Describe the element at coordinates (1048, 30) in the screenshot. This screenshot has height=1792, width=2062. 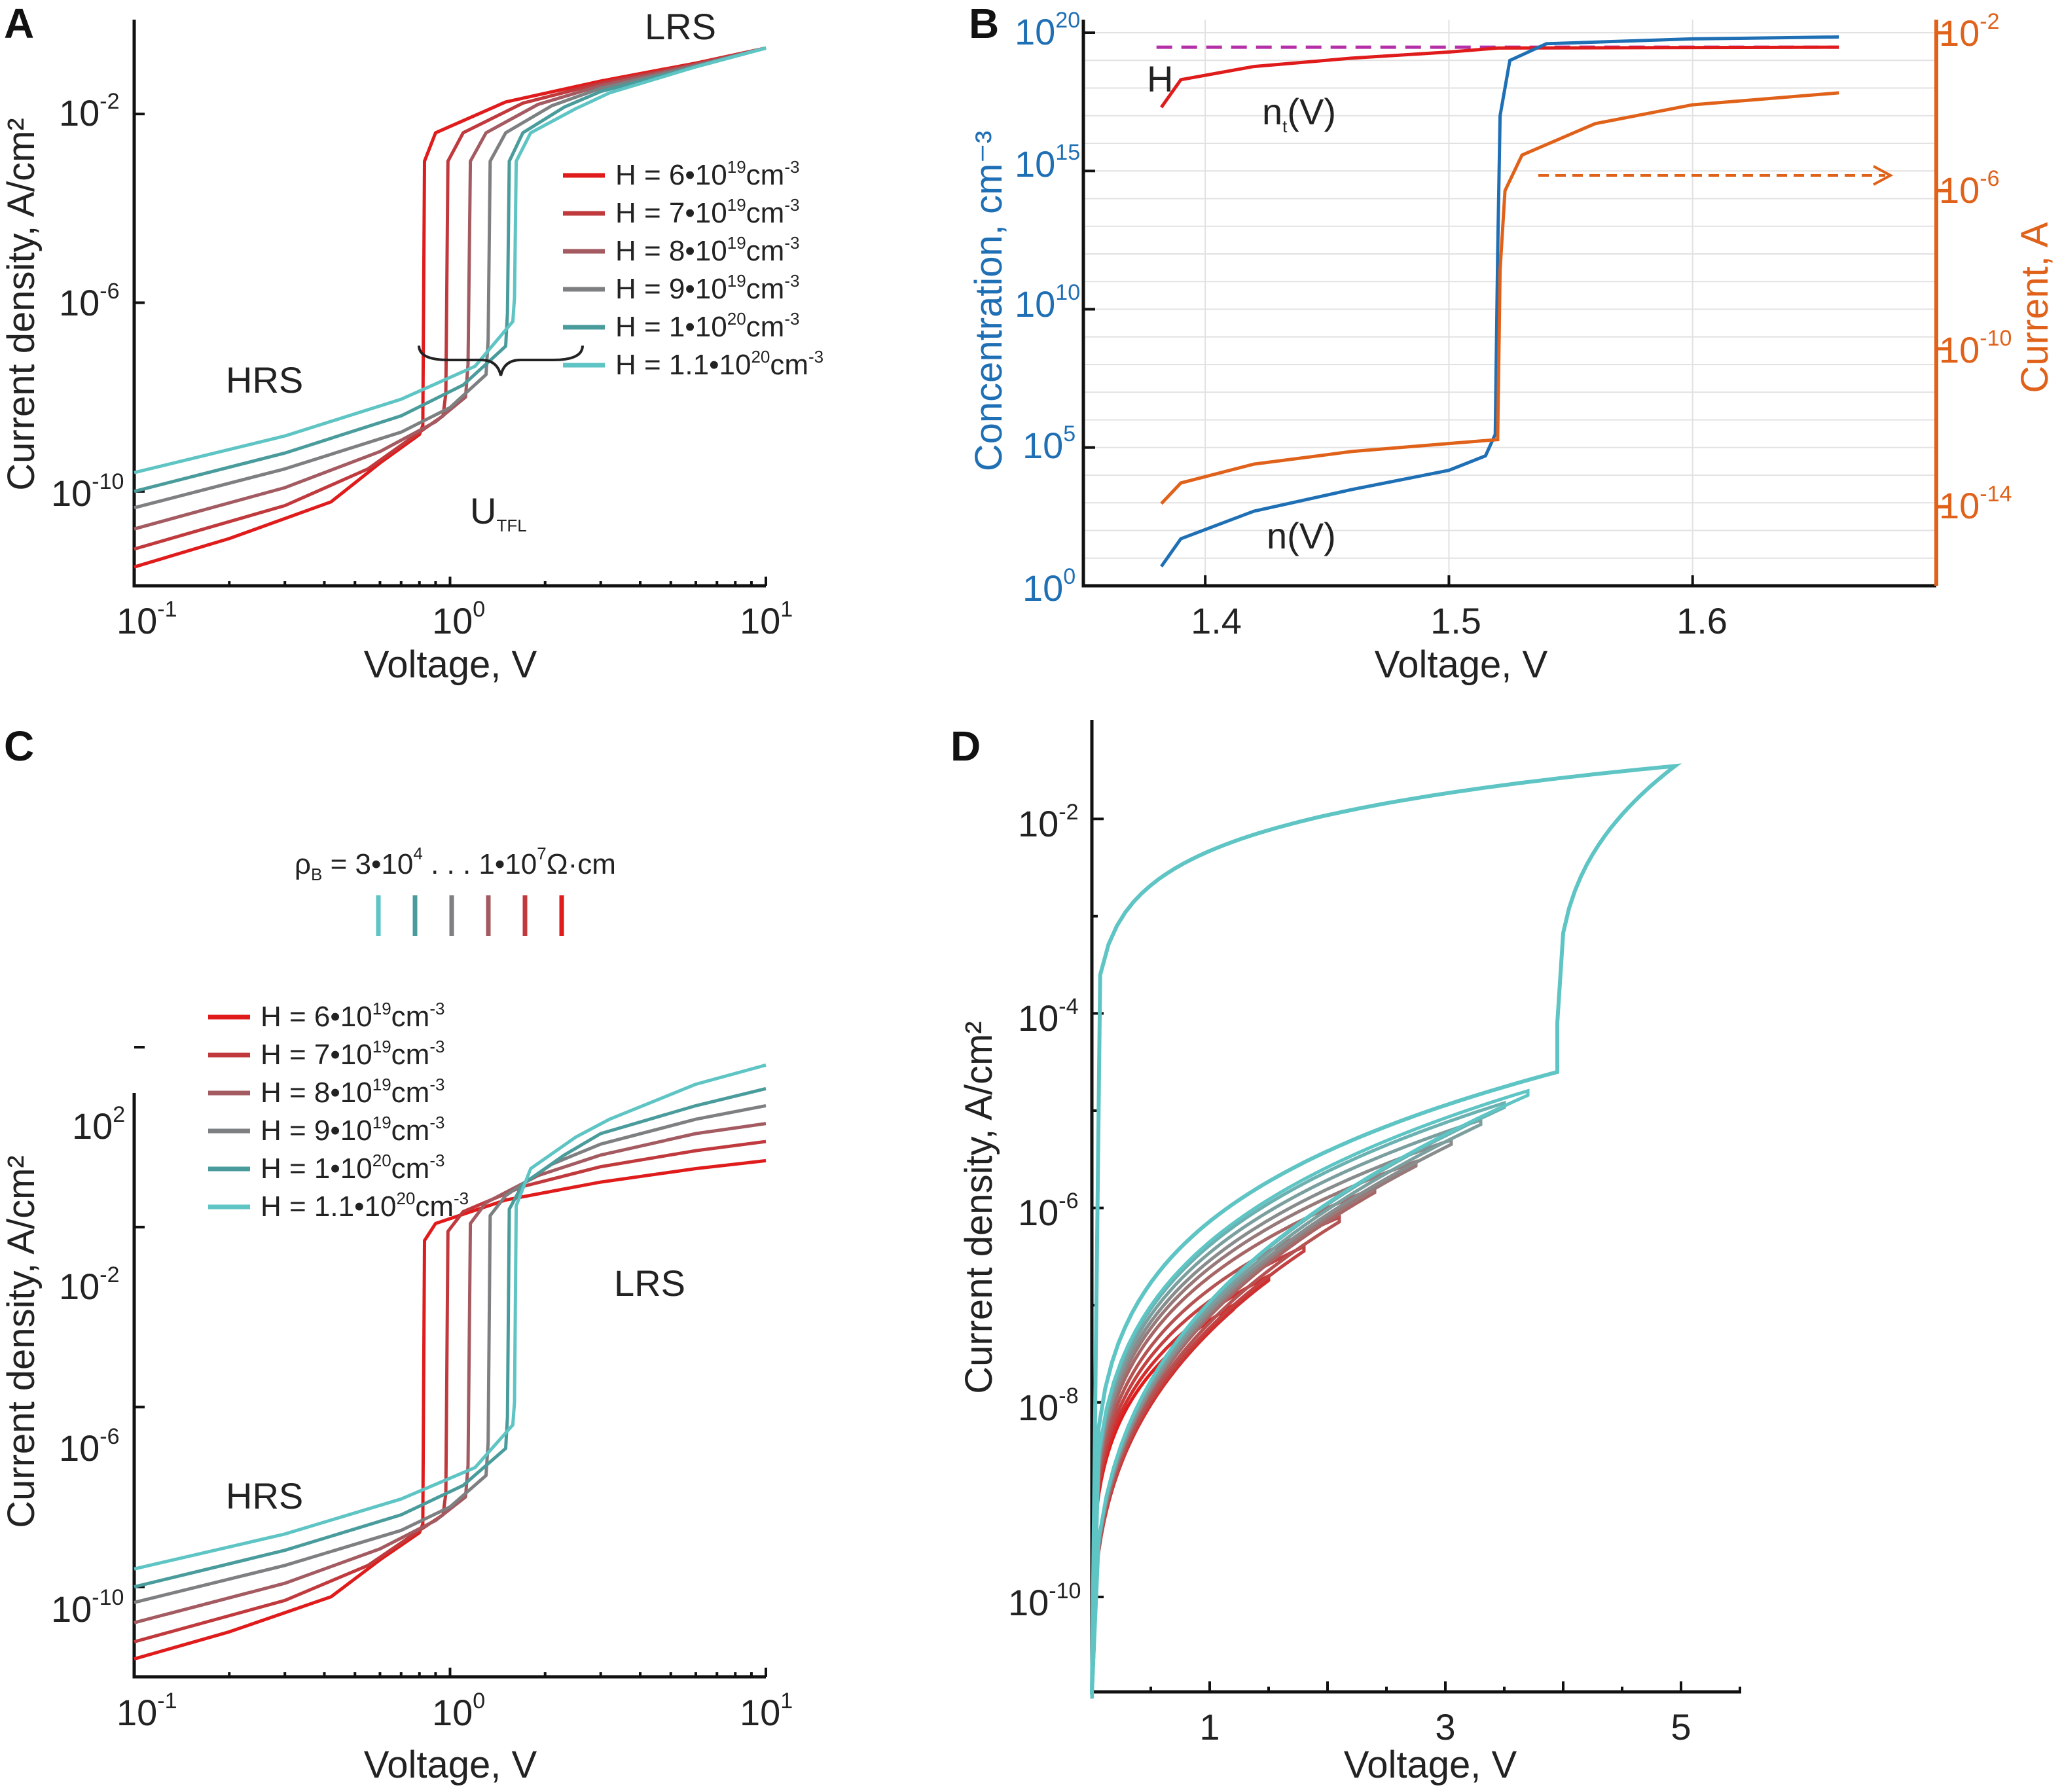
I see `b-ltick-5: 10²⁰` at that location.